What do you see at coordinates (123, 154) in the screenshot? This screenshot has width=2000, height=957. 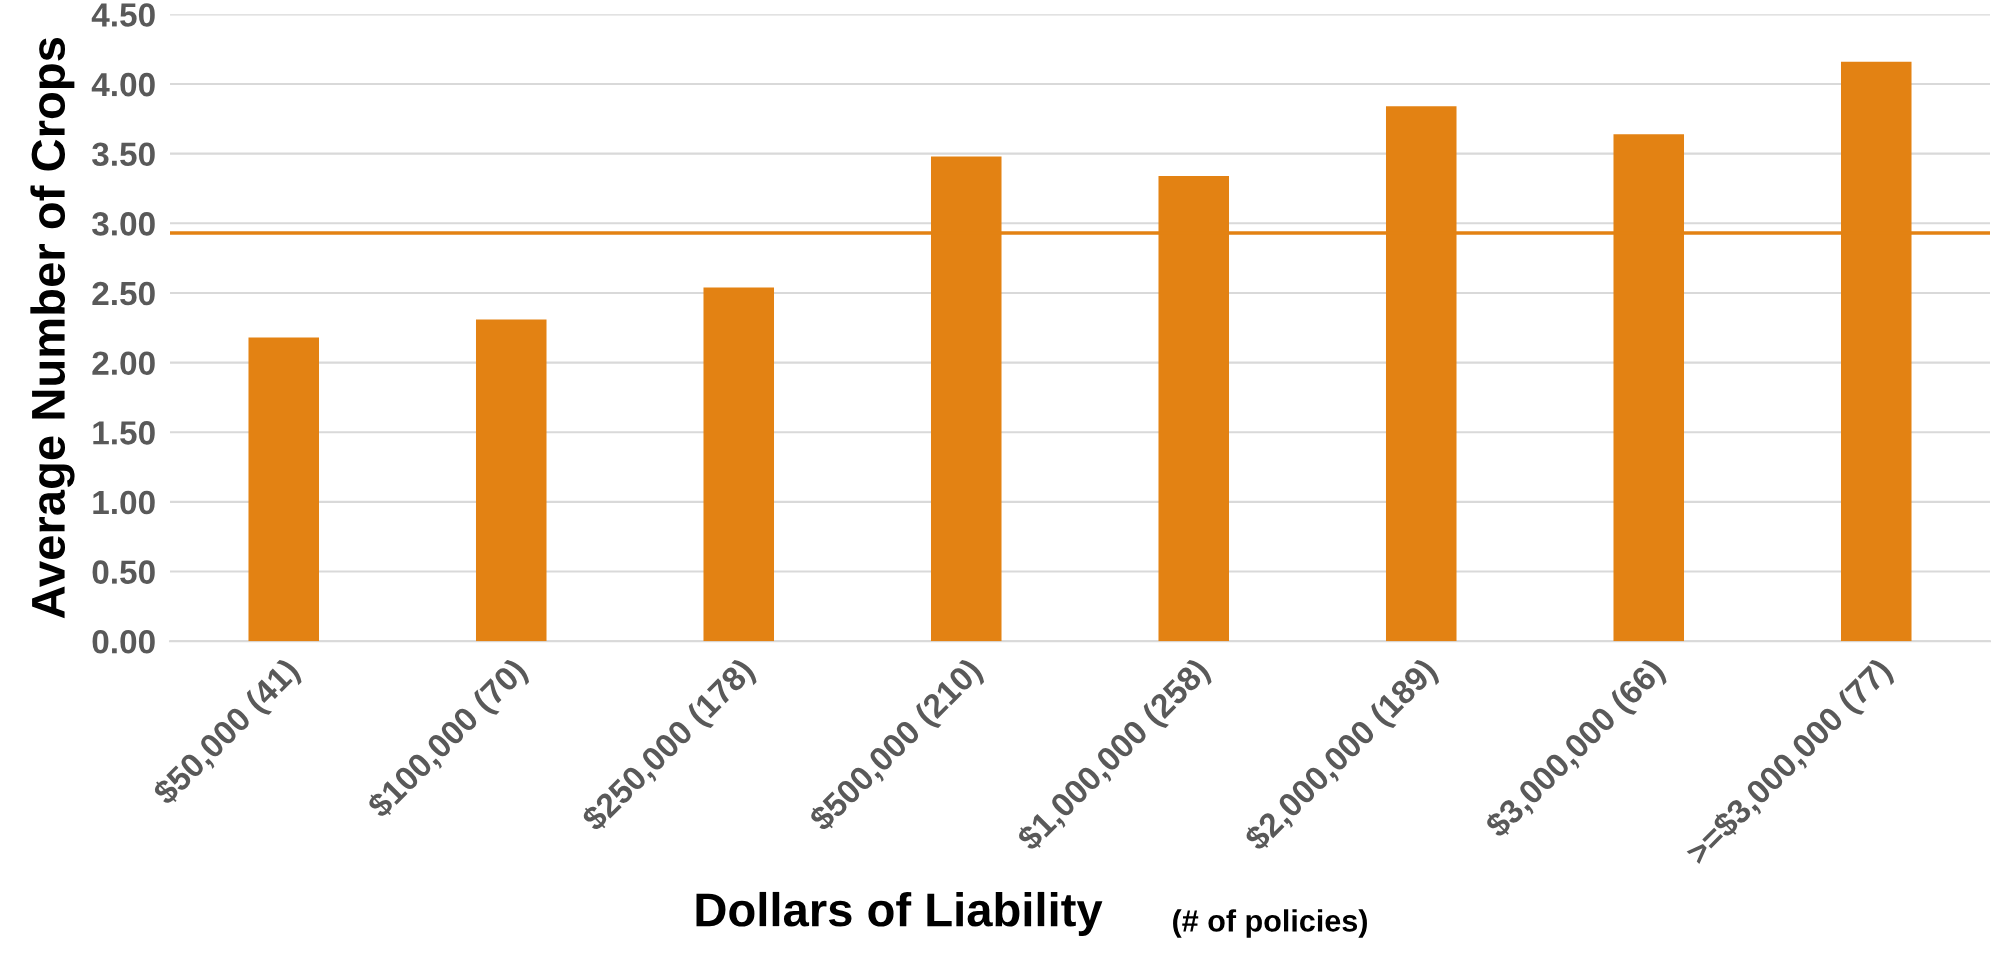 I see `y-tick-label: 3.50` at bounding box center [123, 154].